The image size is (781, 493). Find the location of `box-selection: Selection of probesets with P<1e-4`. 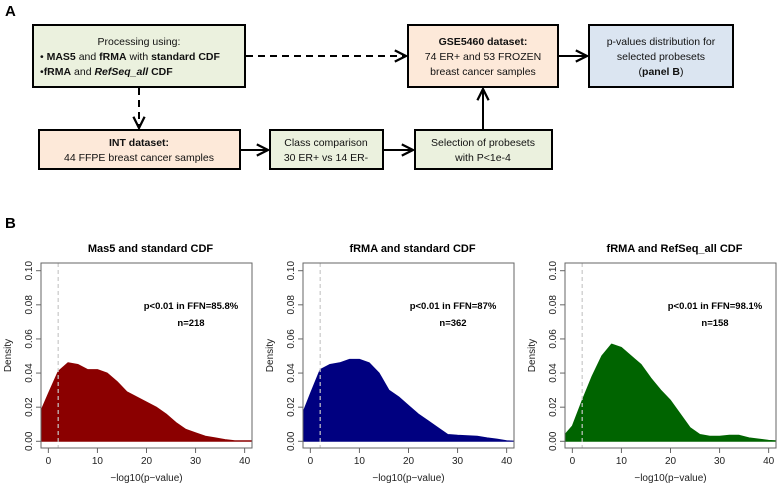

box-selection: Selection of probesets with P<1e-4 is located at coordinates (483, 149).